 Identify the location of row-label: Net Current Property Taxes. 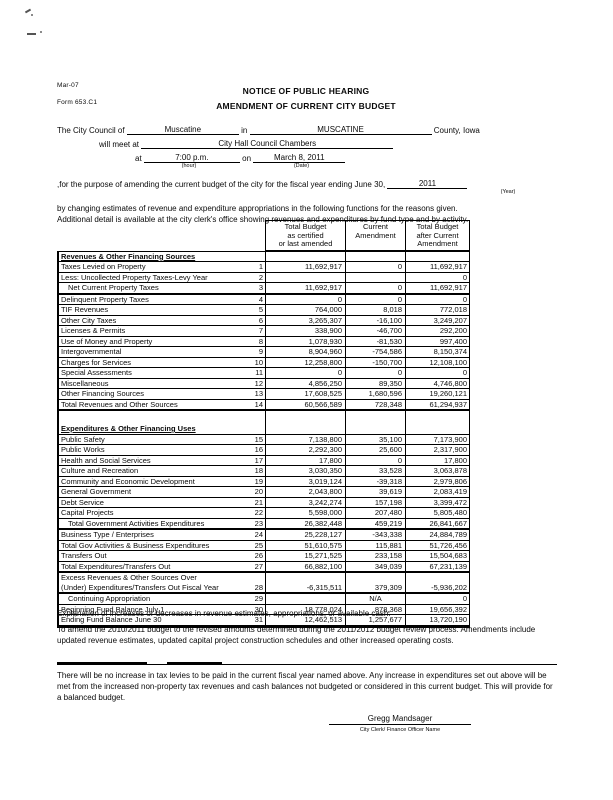
(113, 287).